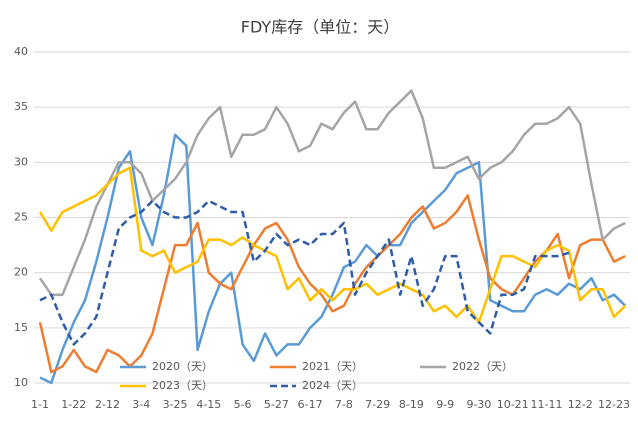 The height and width of the screenshot is (429, 638). I want to click on x-tick-label: 6-17, so click(310, 404).